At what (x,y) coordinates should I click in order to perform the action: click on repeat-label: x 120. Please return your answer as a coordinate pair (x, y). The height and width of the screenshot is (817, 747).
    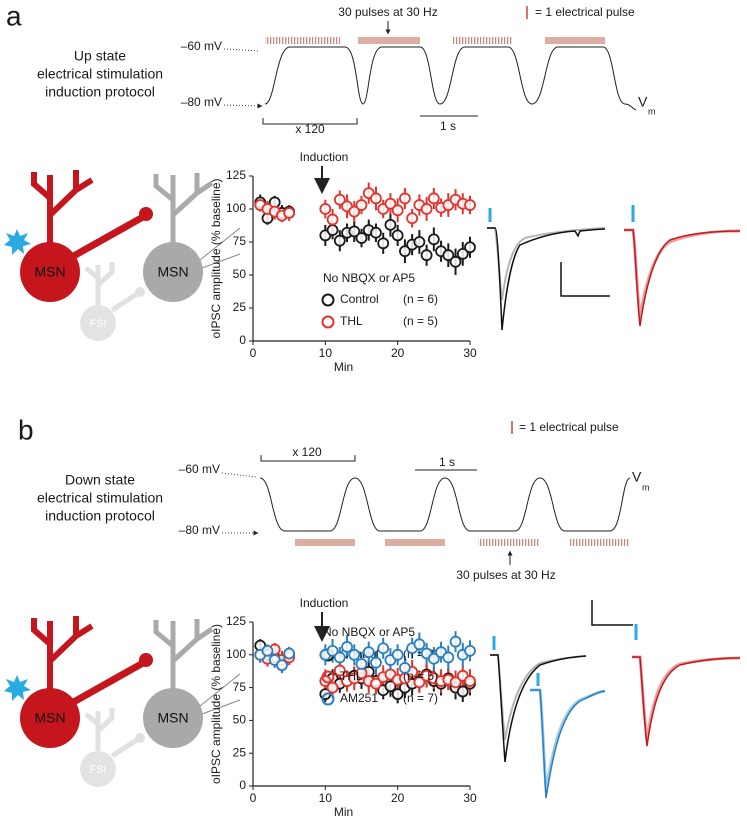
    Looking at the image, I should click on (310, 129).